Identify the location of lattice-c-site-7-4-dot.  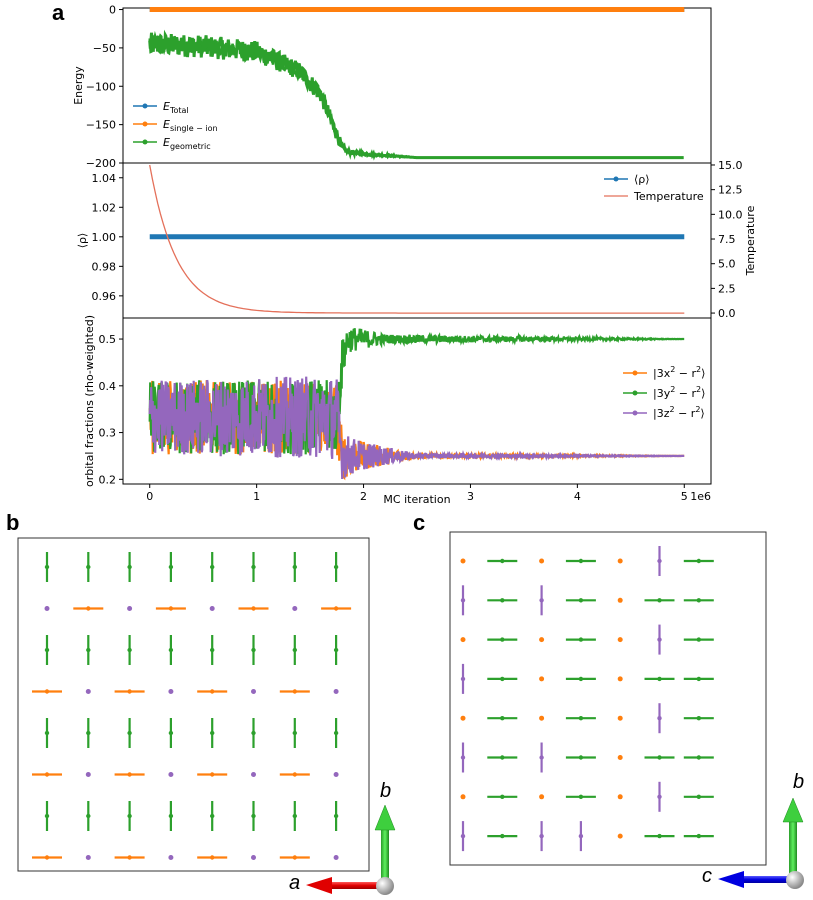
(620, 836).